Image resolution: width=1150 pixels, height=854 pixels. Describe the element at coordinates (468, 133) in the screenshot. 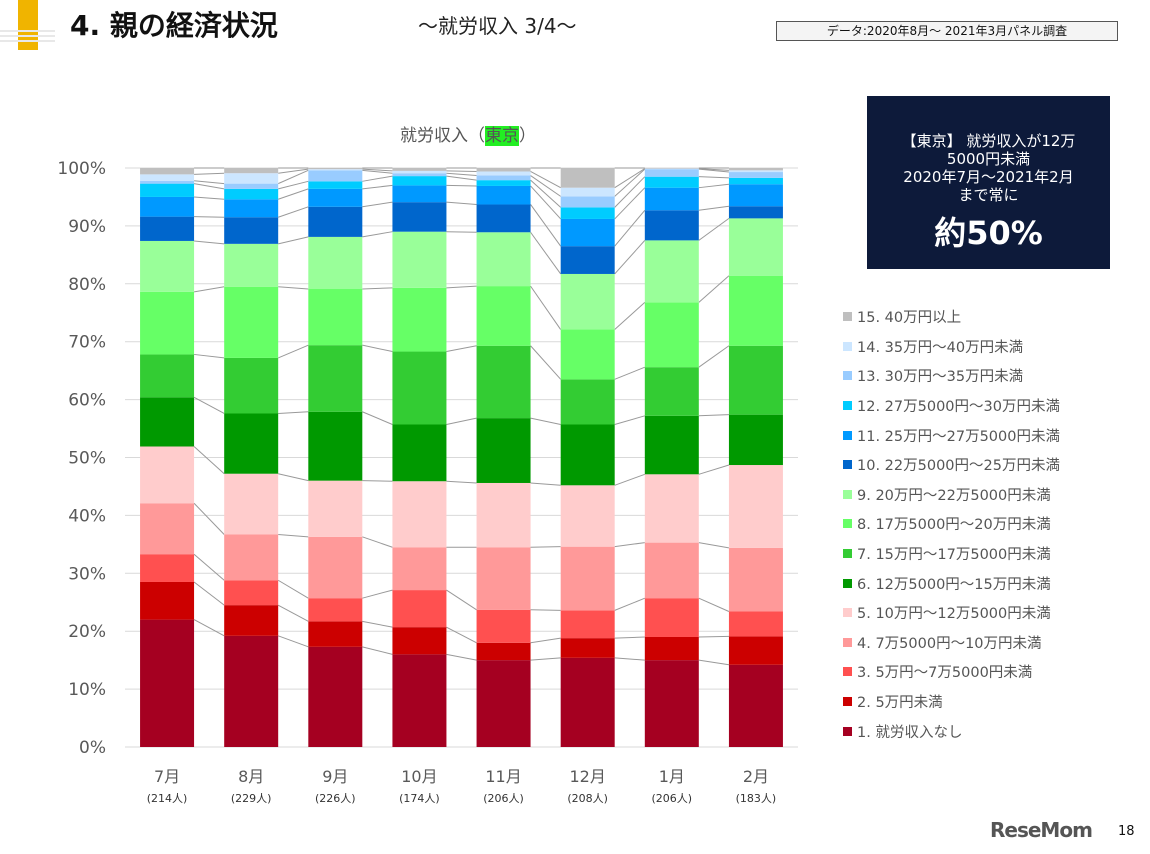

I see `chart-title: 就労収入（東京）` at that location.